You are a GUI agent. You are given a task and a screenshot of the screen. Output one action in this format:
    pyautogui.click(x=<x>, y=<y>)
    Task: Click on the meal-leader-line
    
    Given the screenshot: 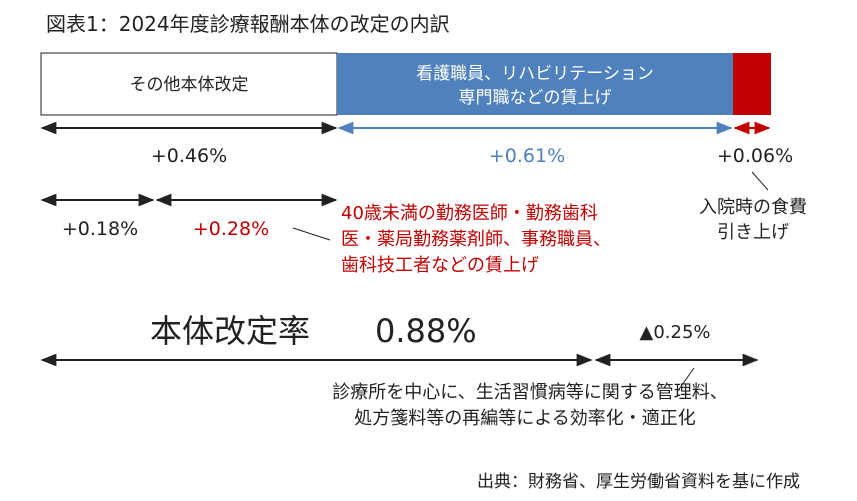 What is the action you would take?
    pyautogui.click(x=760, y=181)
    